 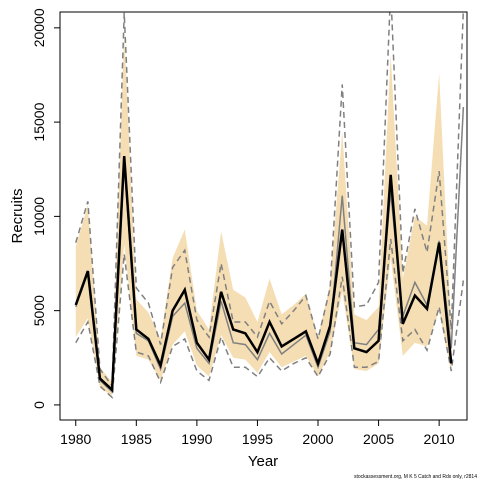 I want to click on x-tick-label: 2000, so click(x=317, y=439).